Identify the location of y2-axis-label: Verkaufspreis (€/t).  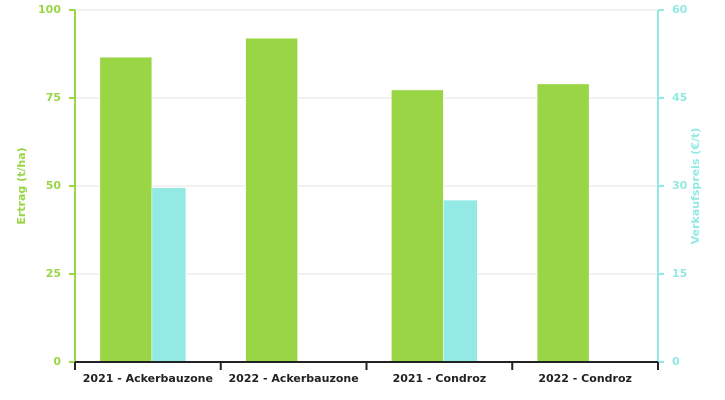
(695, 186).